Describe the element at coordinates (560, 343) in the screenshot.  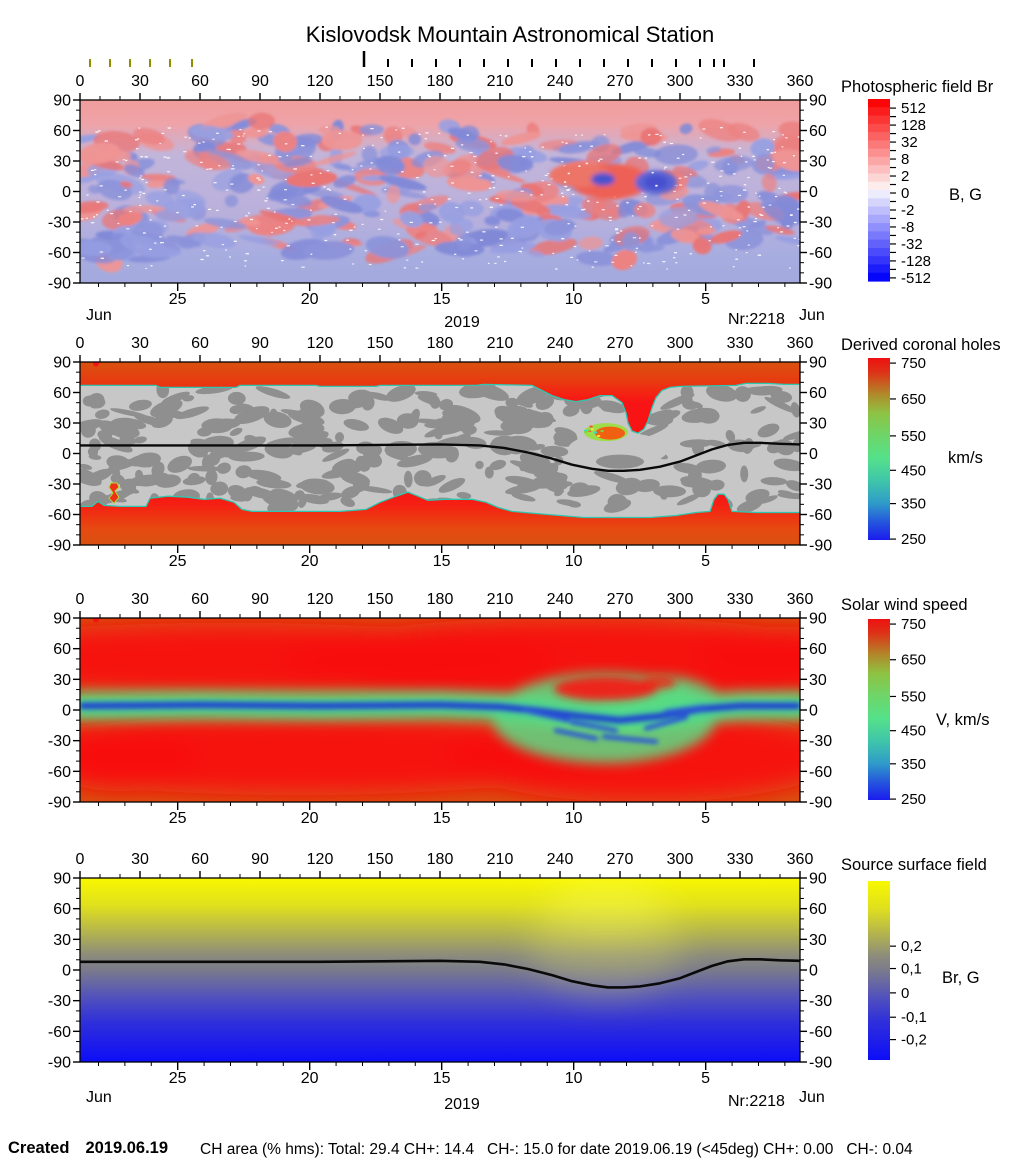
I see `svg-text: 240` at that location.